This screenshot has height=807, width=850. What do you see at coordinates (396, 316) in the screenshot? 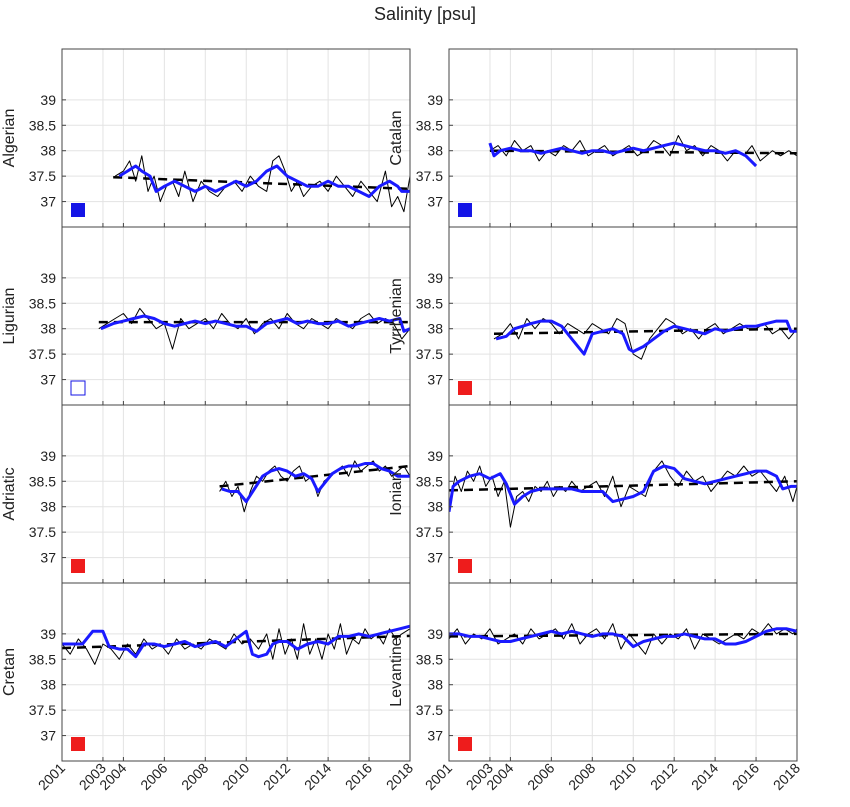
I see `y-axis-label: Tyrrhenian` at bounding box center [396, 316].